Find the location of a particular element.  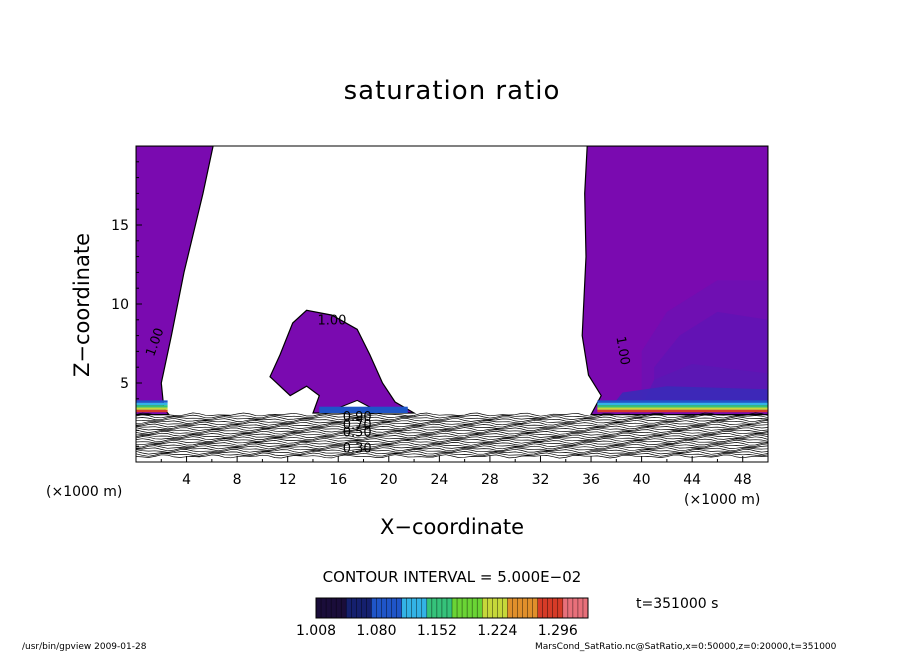

y-tick-label: 15 is located at coordinates (120, 226).